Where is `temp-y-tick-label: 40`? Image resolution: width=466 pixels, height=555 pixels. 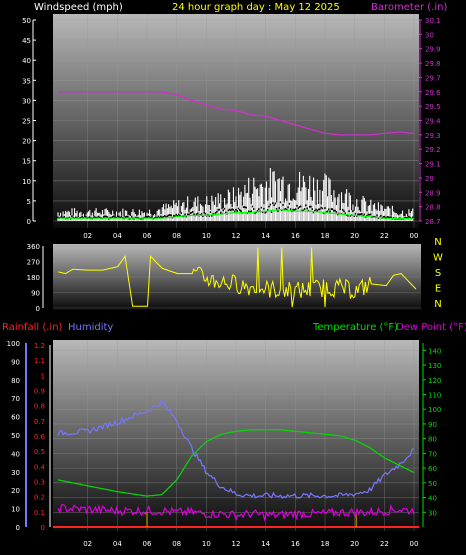 temp-y-tick-label: 40 is located at coordinates (432, 499).